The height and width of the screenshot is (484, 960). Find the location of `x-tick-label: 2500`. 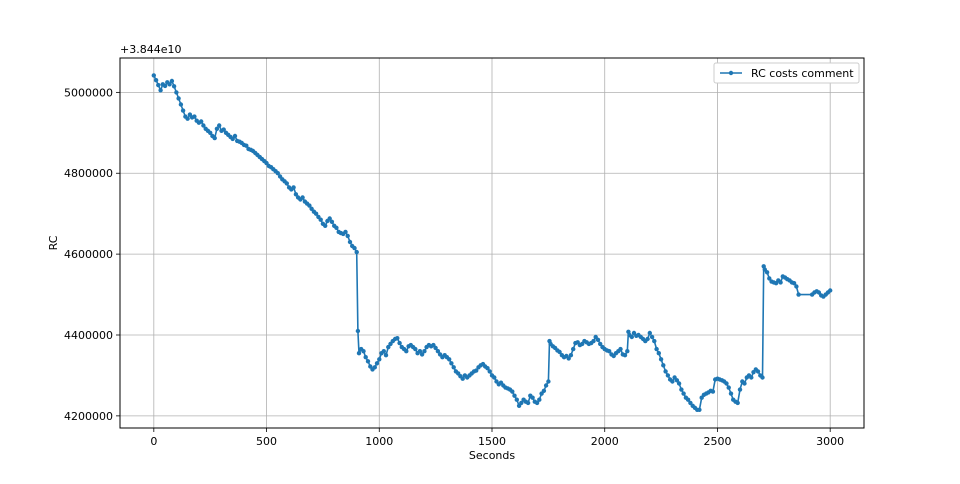

x-tick-label: 2500 is located at coordinates (717, 441).